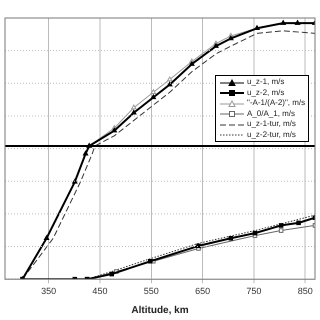 Image resolution: width=320 pixels, height=320 pixels. What do you see at coordinates (276, 103) in the screenshot?
I see `legend-label: "-A-1/(A-2)", m/s` at bounding box center [276, 103].